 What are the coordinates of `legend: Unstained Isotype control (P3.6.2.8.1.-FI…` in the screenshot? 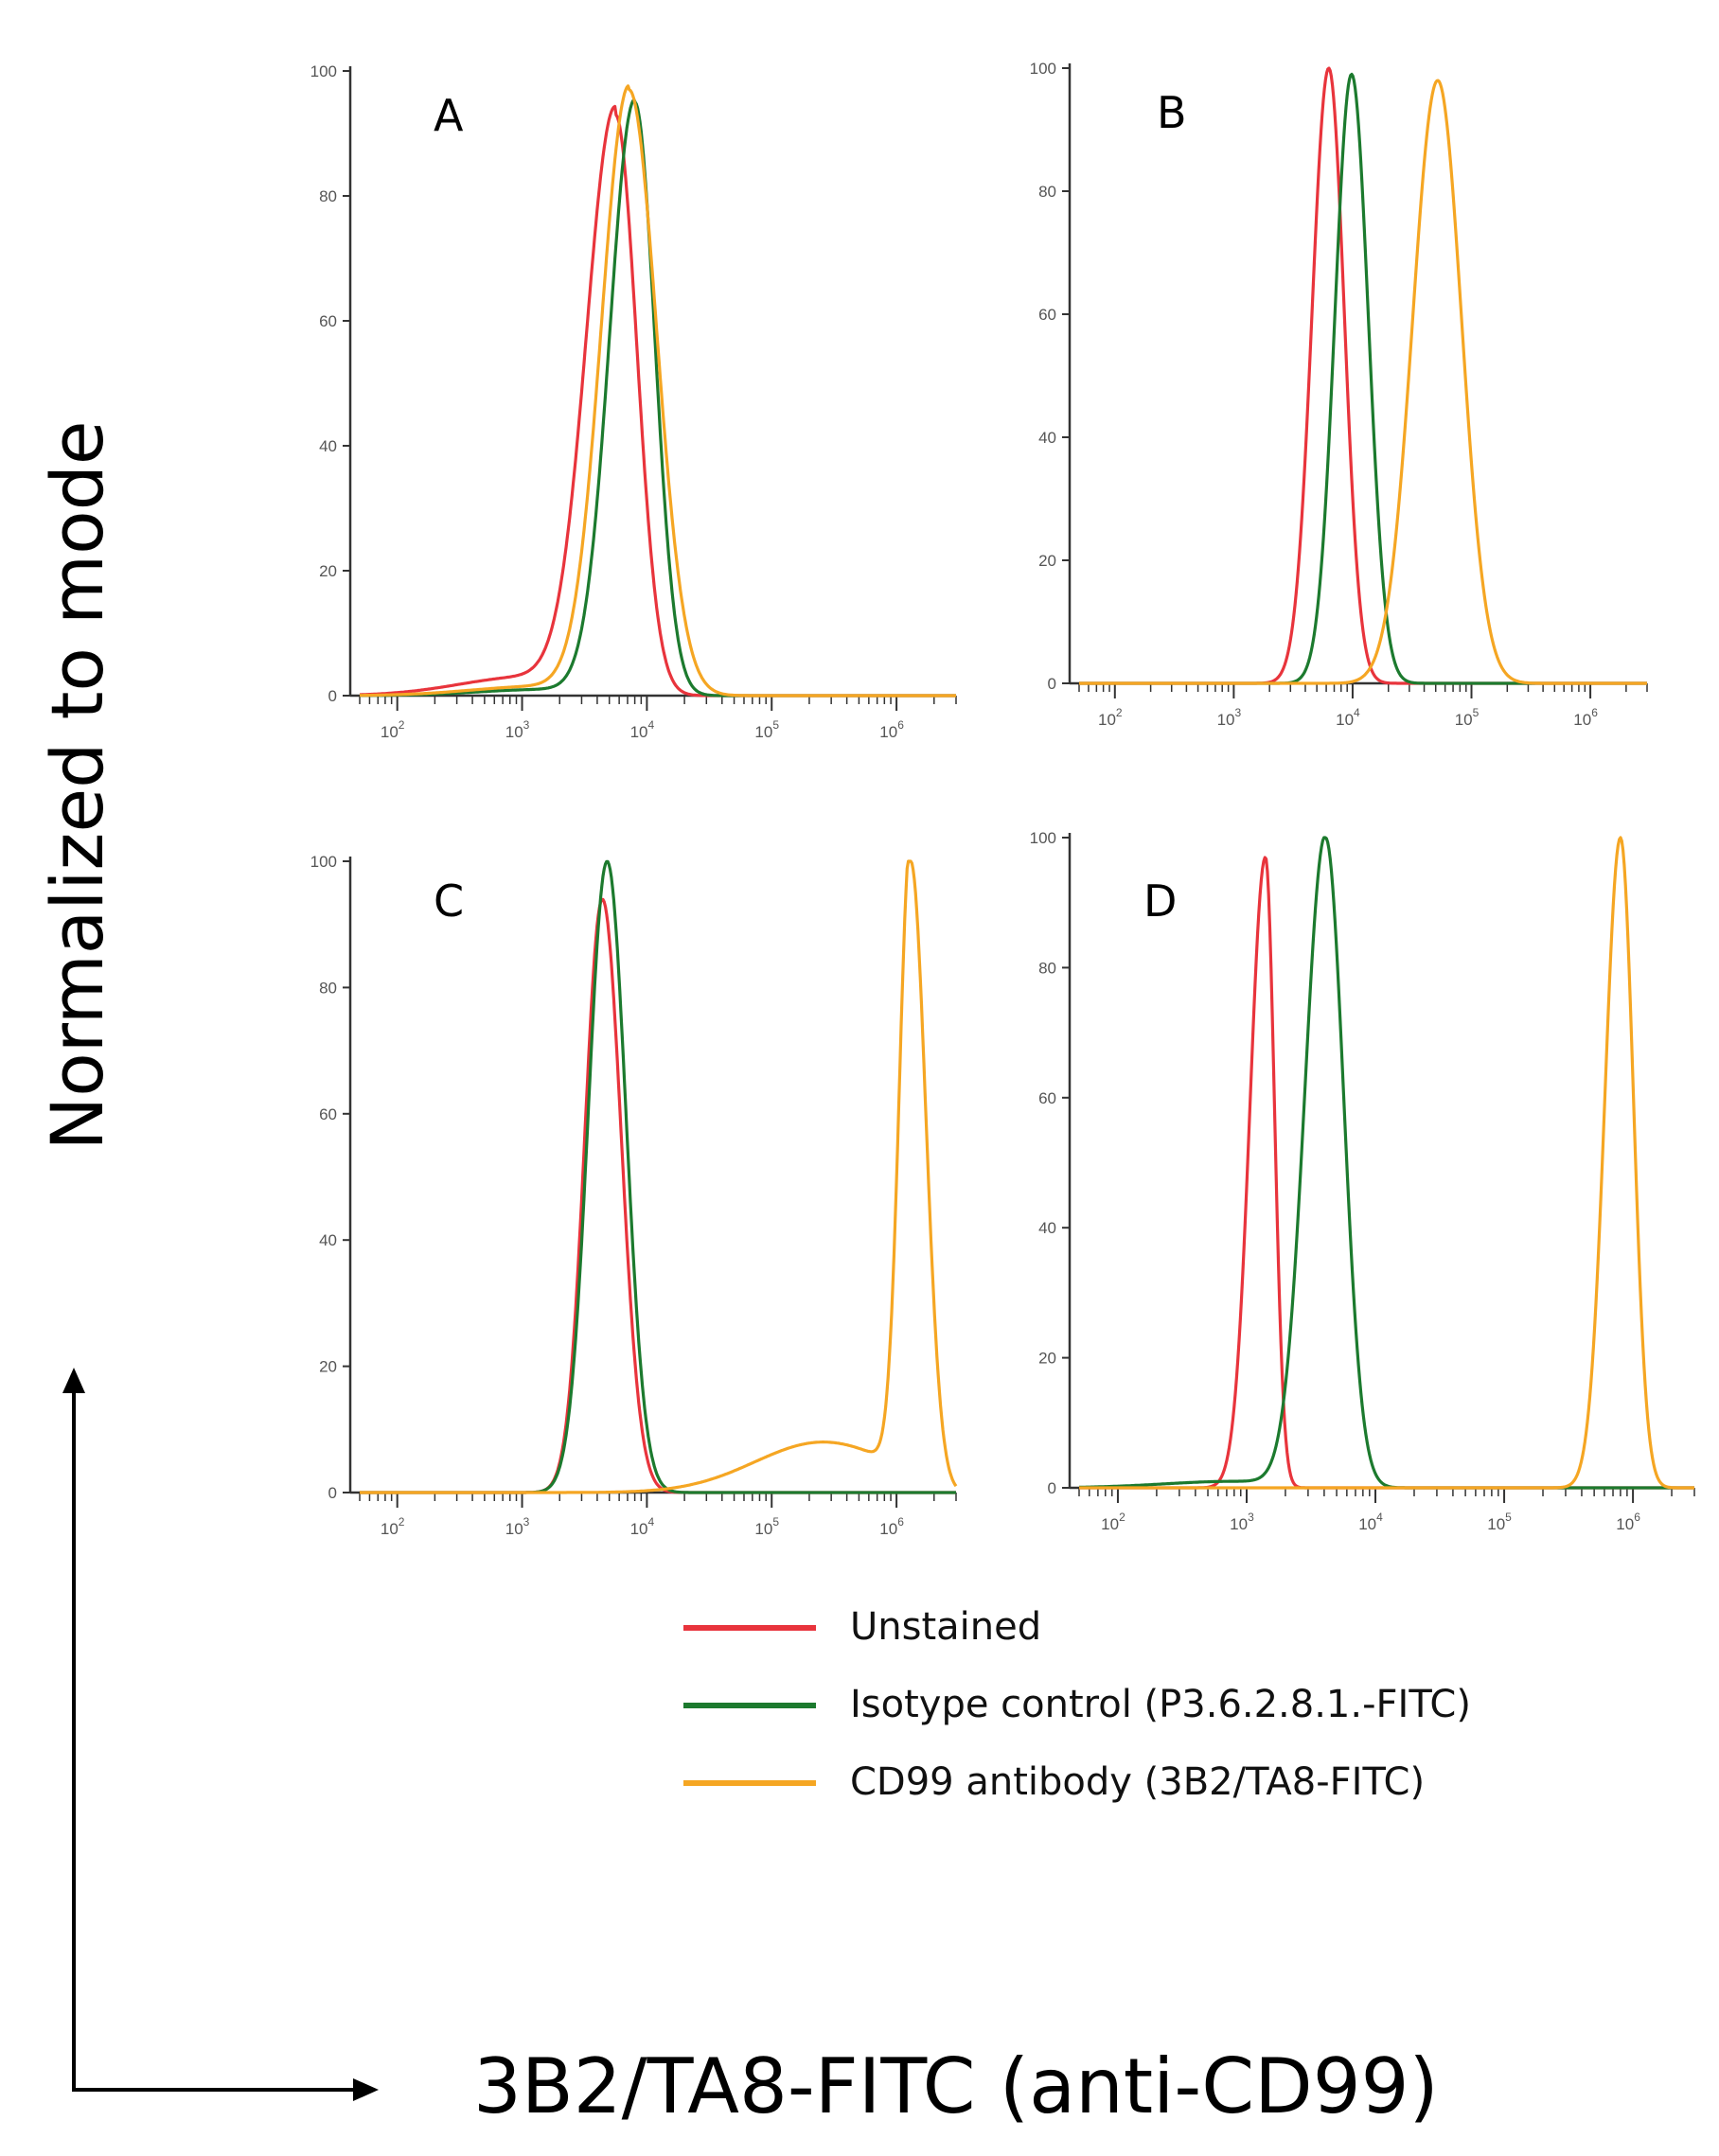 It's located at (1077, 1704).